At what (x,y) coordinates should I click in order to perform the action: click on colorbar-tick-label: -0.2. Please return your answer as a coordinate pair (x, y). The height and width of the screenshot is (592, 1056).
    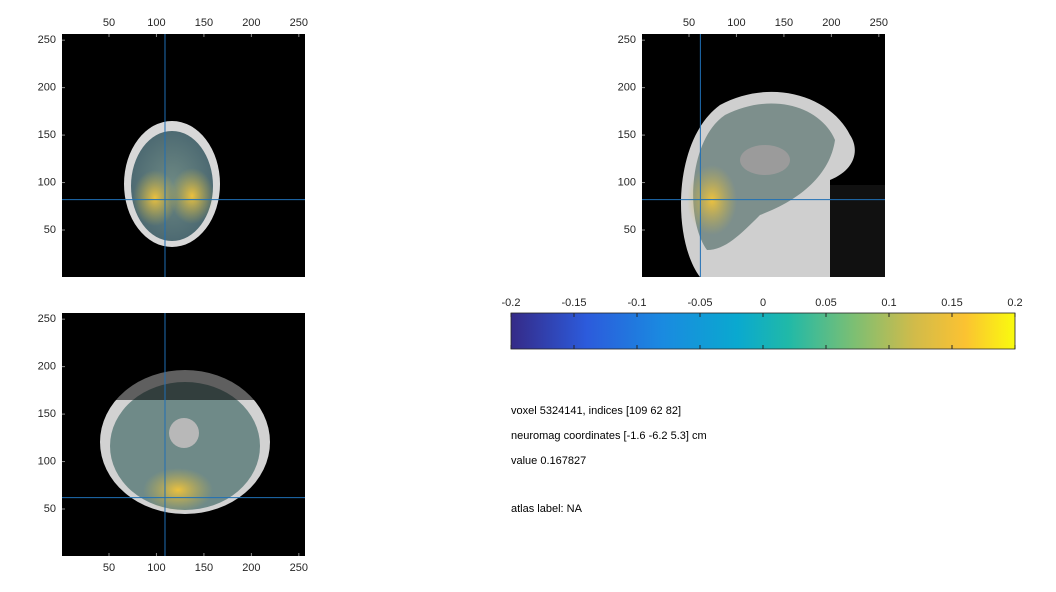
    Looking at the image, I should click on (511, 303).